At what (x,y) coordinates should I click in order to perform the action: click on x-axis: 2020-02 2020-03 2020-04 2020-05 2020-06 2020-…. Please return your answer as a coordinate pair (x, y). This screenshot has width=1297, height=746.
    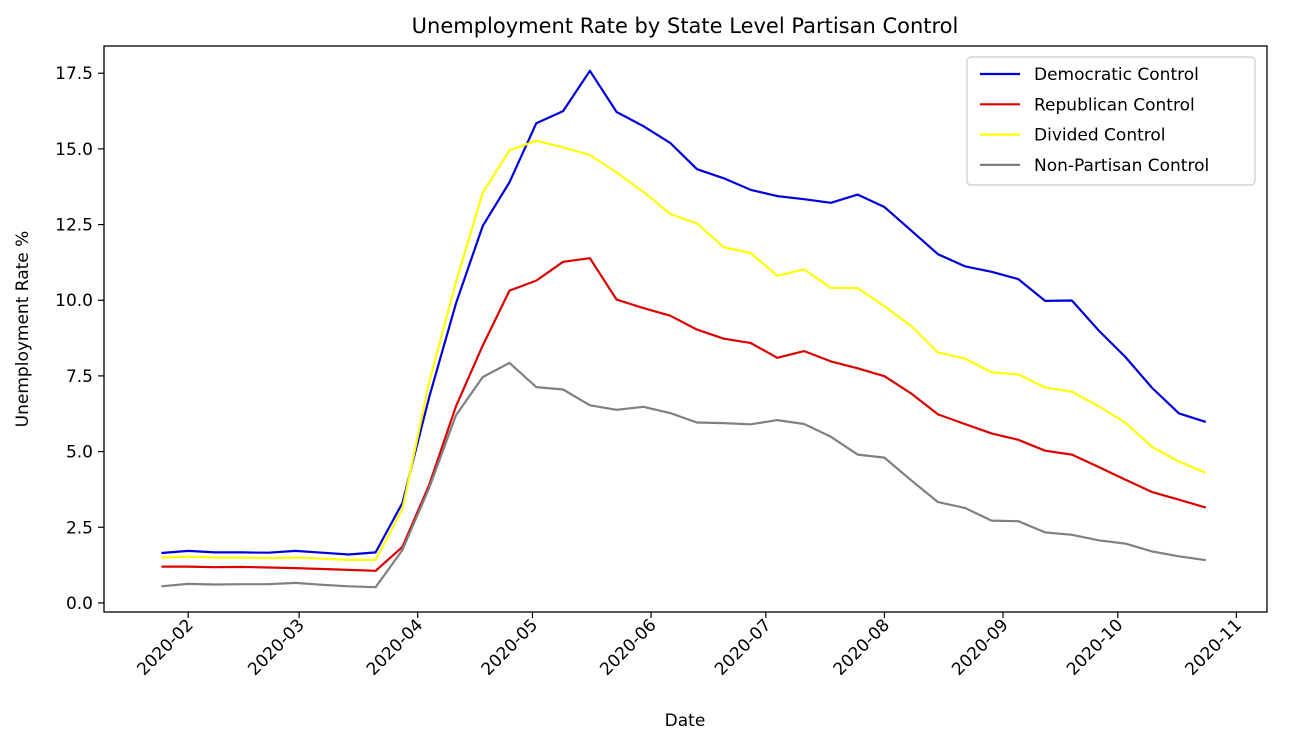
    Looking at the image, I should click on (689, 646).